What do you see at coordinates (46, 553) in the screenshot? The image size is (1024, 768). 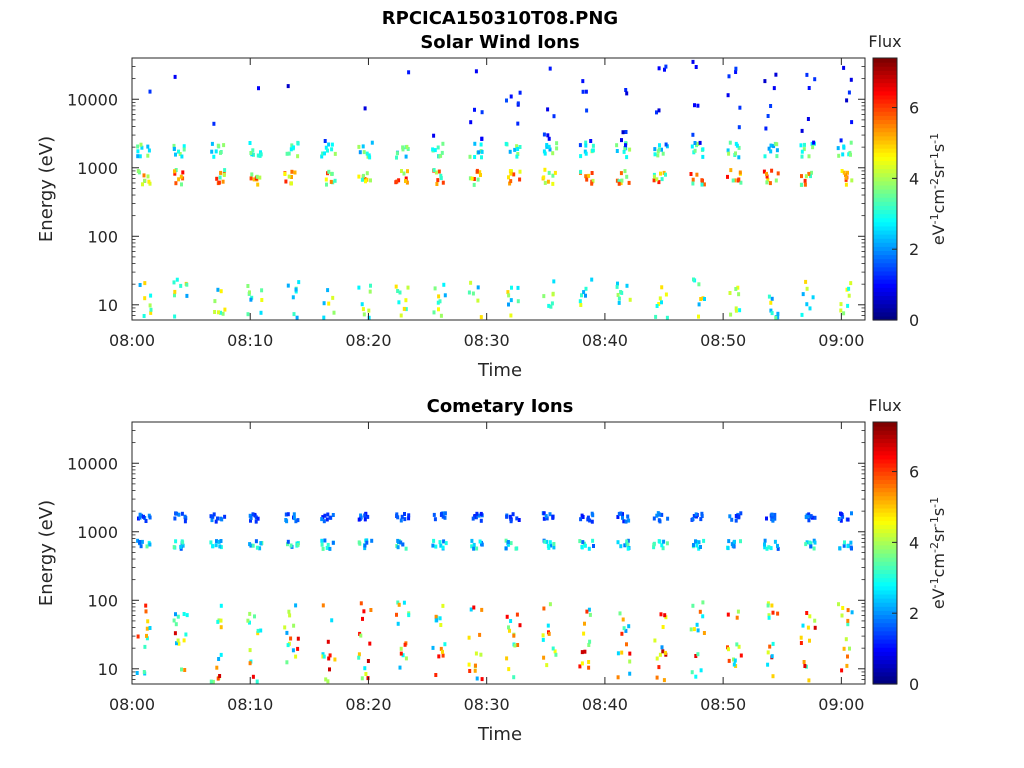 I see `y-axis-label: Energy (eV)` at bounding box center [46, 553].